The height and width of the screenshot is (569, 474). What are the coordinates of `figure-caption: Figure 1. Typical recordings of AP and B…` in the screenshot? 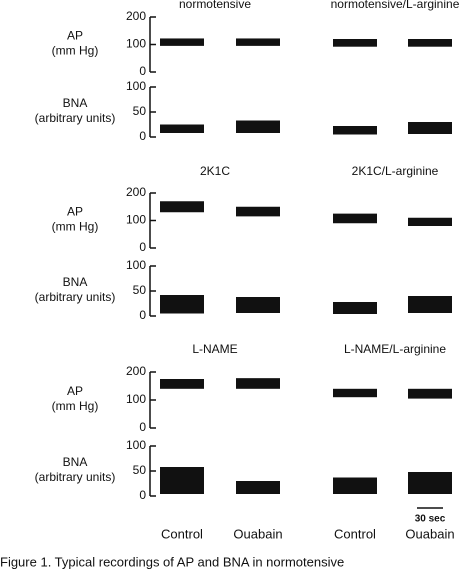 It's located at (172, 561).